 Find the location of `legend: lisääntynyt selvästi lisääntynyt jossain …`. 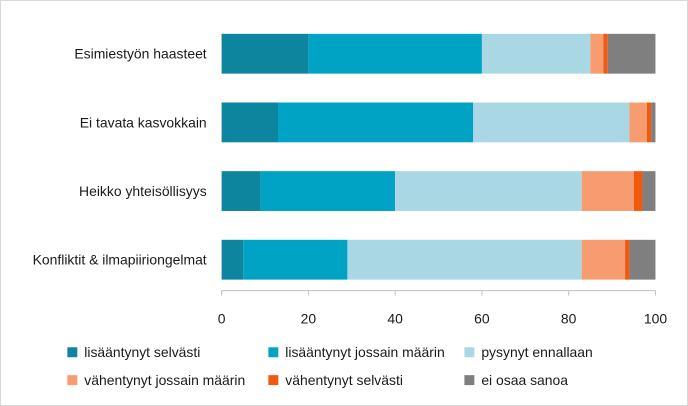

legend: lisääntynyt selvästi lisääntynyt jossain … is located at coordinates (330, 366).